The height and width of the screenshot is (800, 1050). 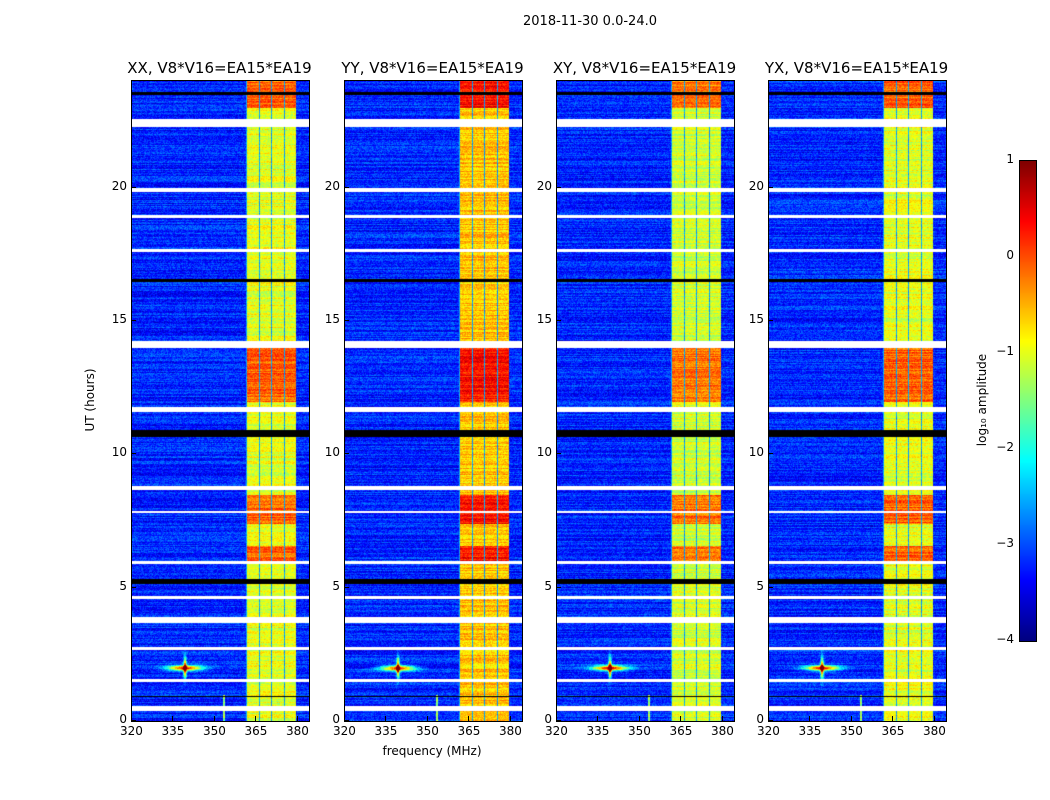 I want to click on colorbar-tick-label: −1, so click(x=1005, y=351).